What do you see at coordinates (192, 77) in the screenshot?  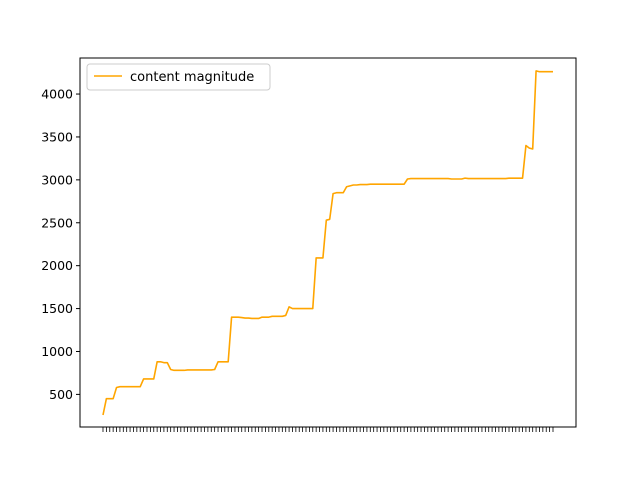 I see `legend-label: content magnitude` at bounding box center [192, 77].